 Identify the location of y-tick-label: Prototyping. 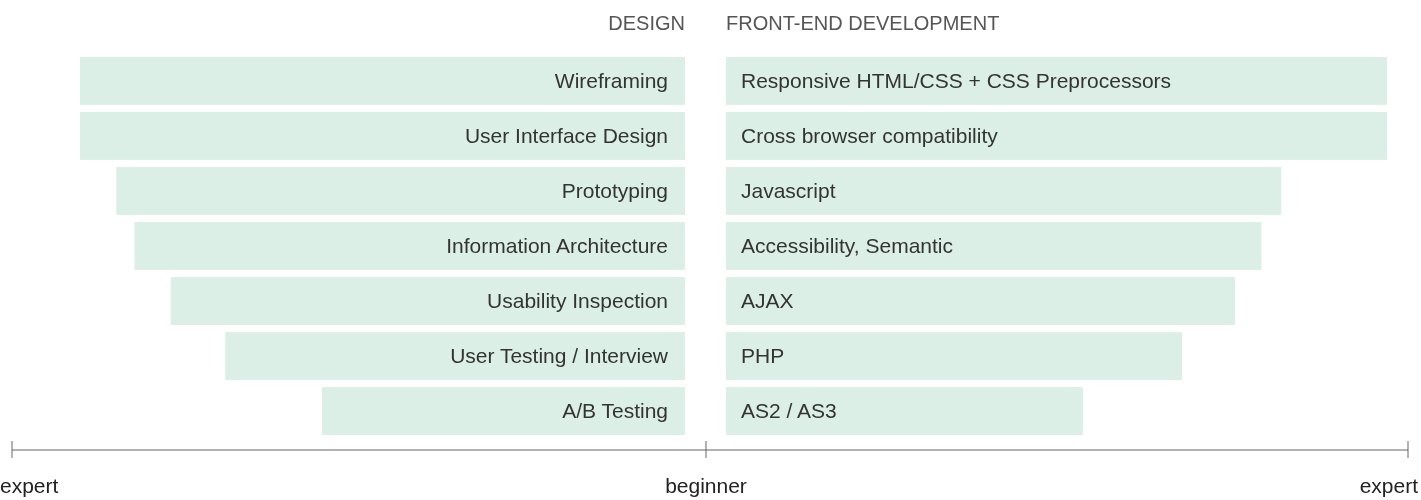
(614, 191).